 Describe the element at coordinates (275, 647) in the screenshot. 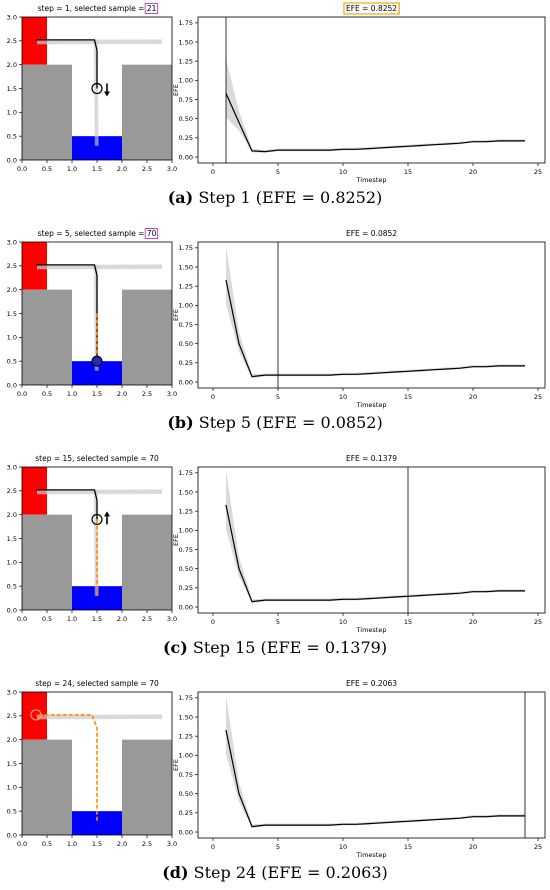

I see `panel-caption: (c) Step 15 (EFE = 0.1379)` at that location.